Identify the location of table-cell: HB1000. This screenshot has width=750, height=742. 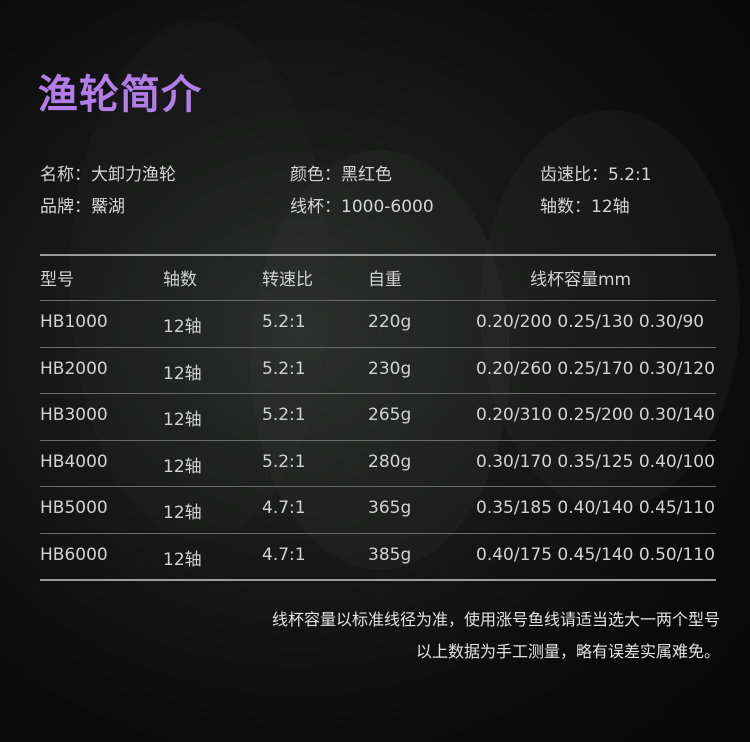
(74, 322).